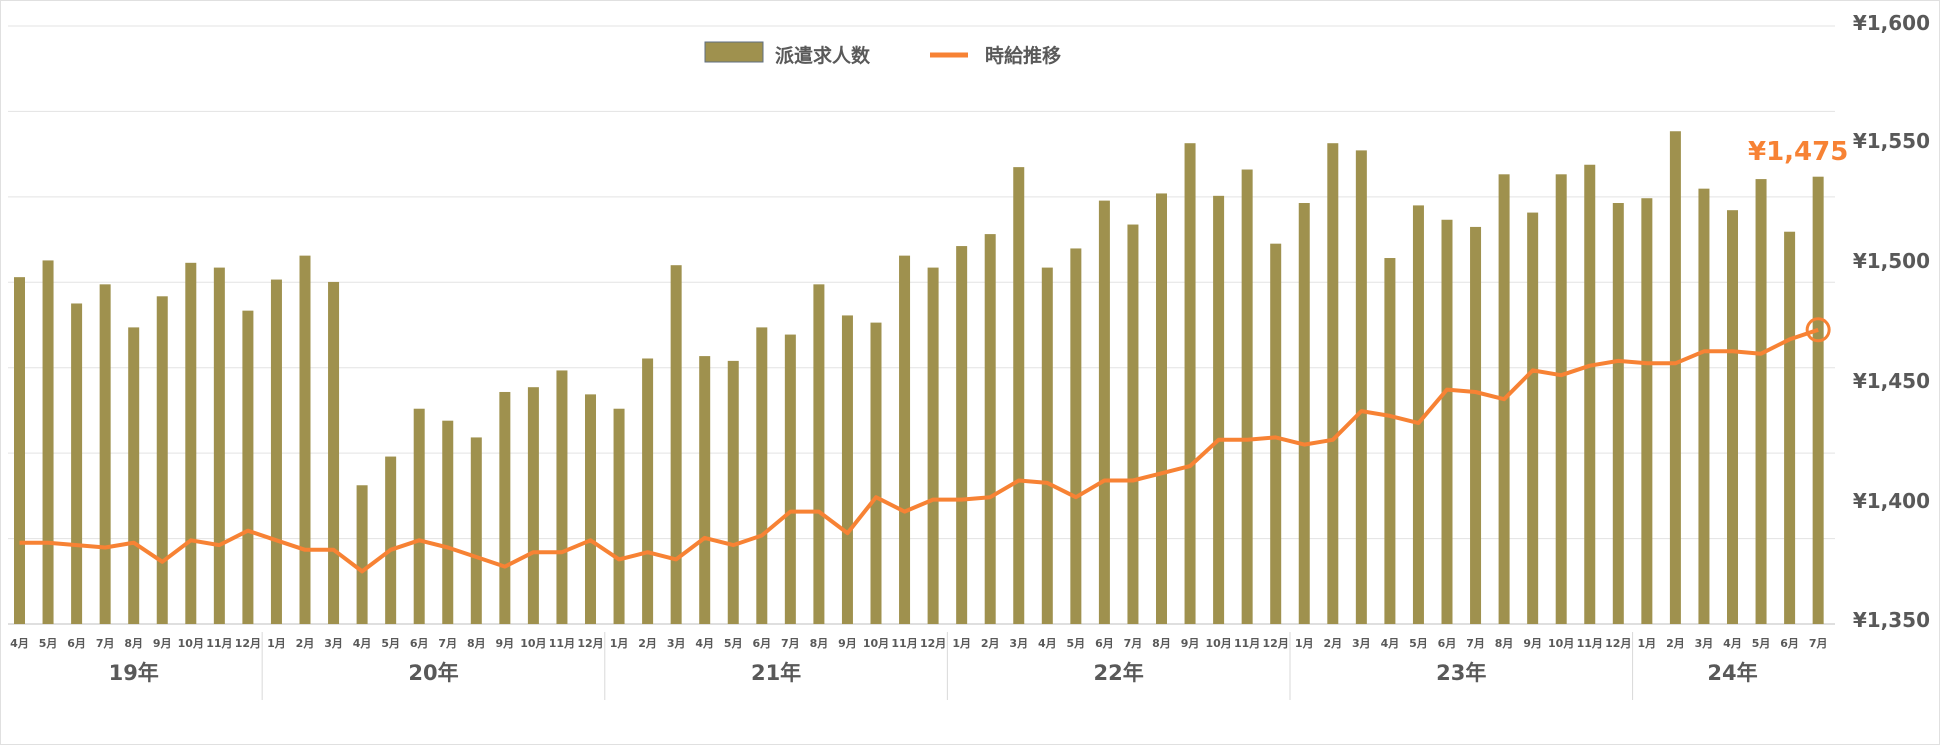  Describe the element at coordinates (734, 52) in the screenshot. I see `legend-bar-swatch` at that location.